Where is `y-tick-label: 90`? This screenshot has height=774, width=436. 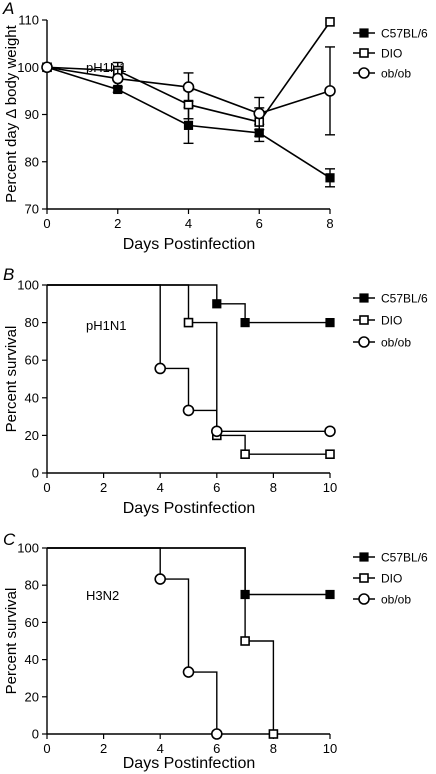 y-tick-label: 90 is located at coordinates (32, 114).